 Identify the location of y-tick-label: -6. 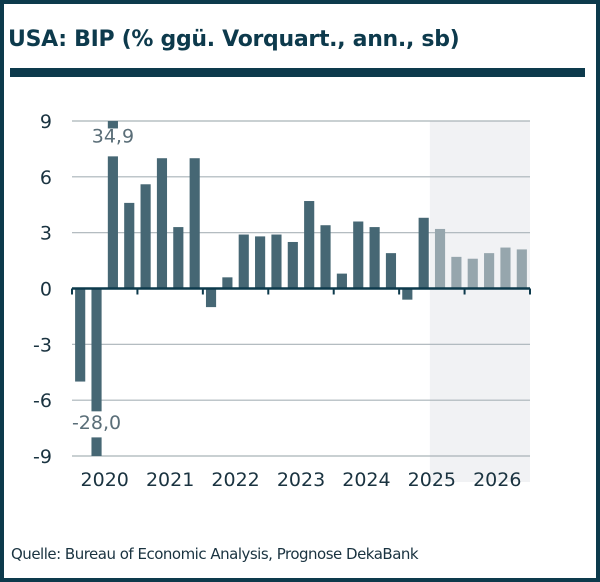
(42, 401).